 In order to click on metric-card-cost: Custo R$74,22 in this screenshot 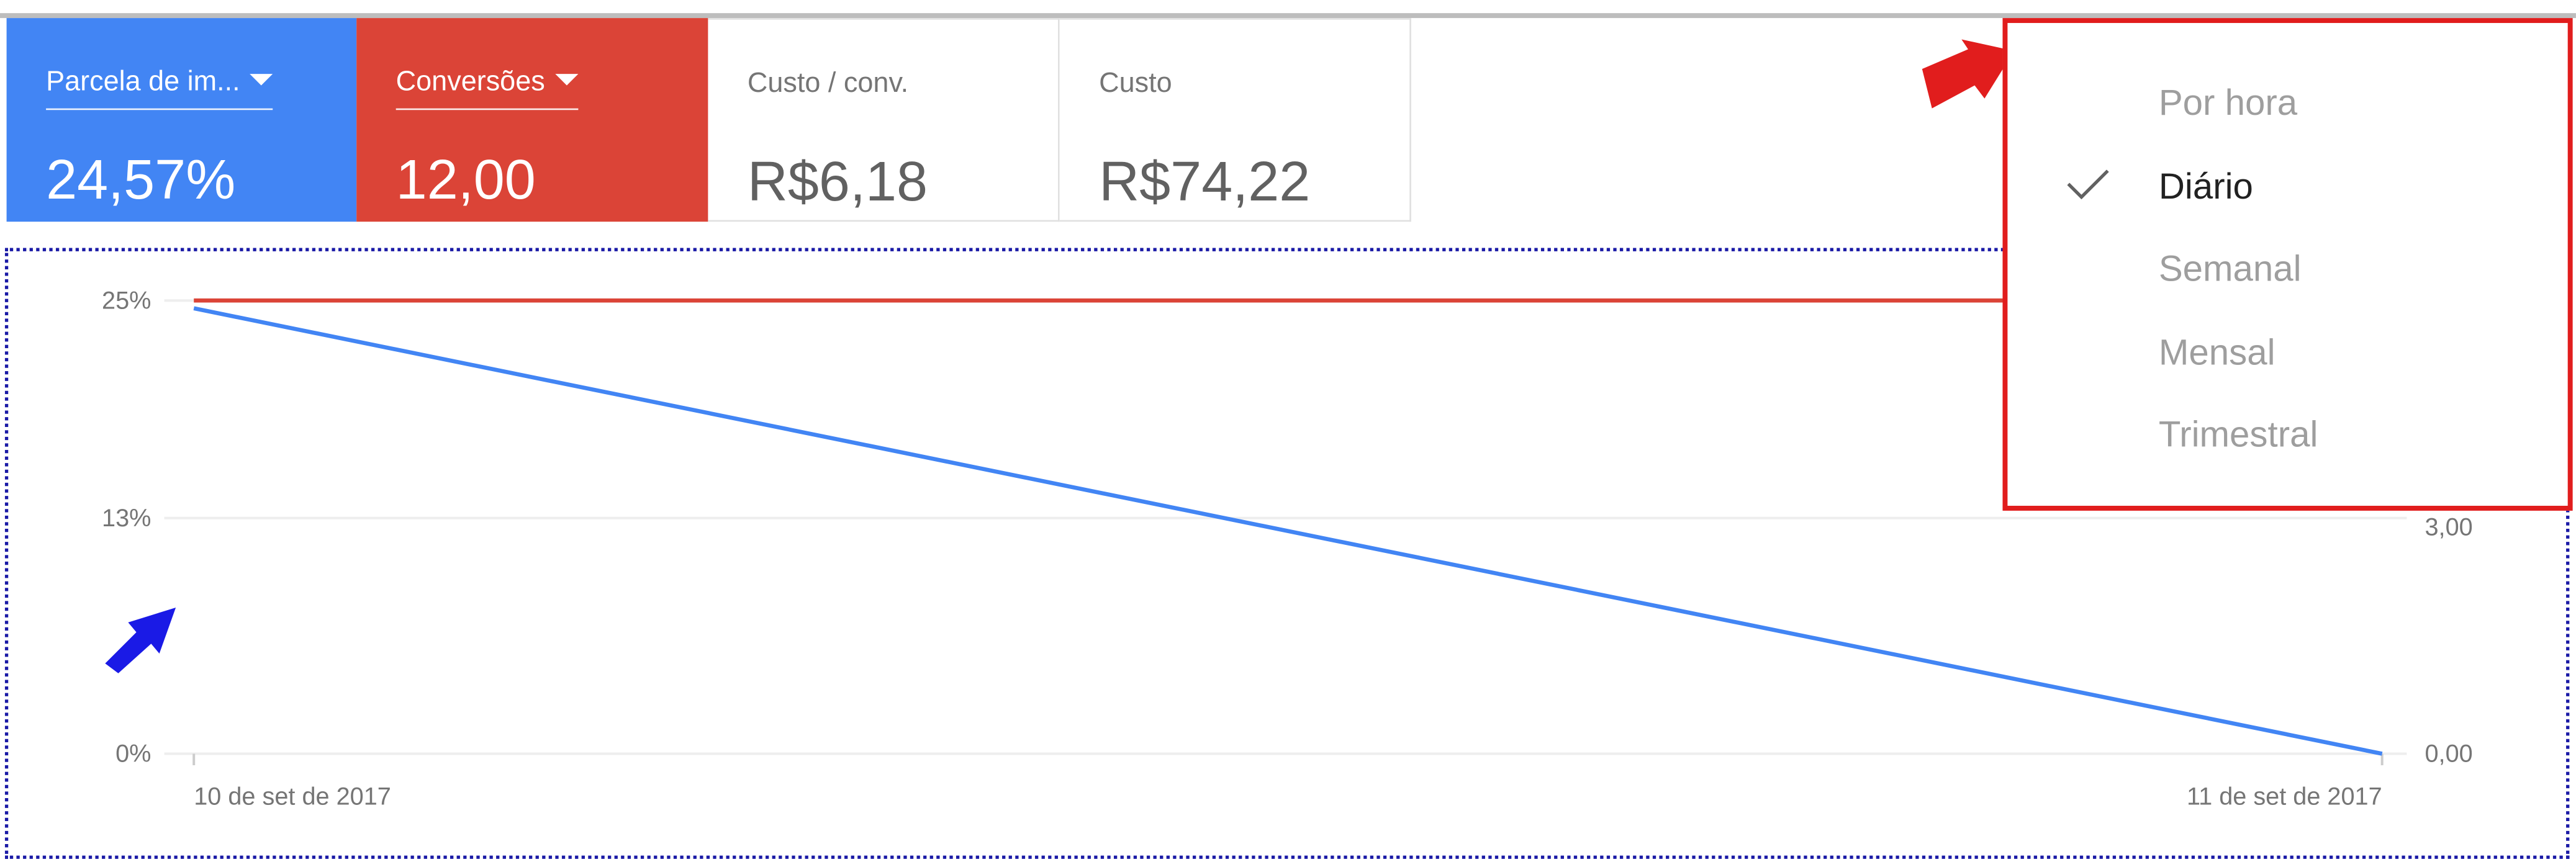, I will do `click(1235, 120)`.